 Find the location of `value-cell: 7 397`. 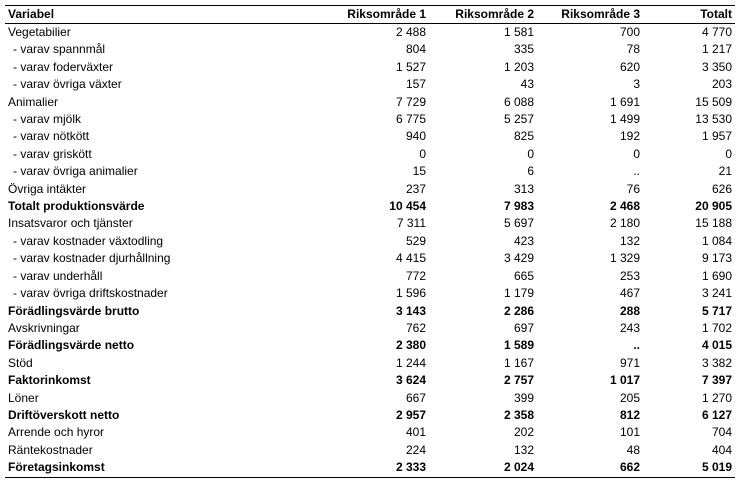

value-cell: 7 397 is located at coordinates (716, 380).